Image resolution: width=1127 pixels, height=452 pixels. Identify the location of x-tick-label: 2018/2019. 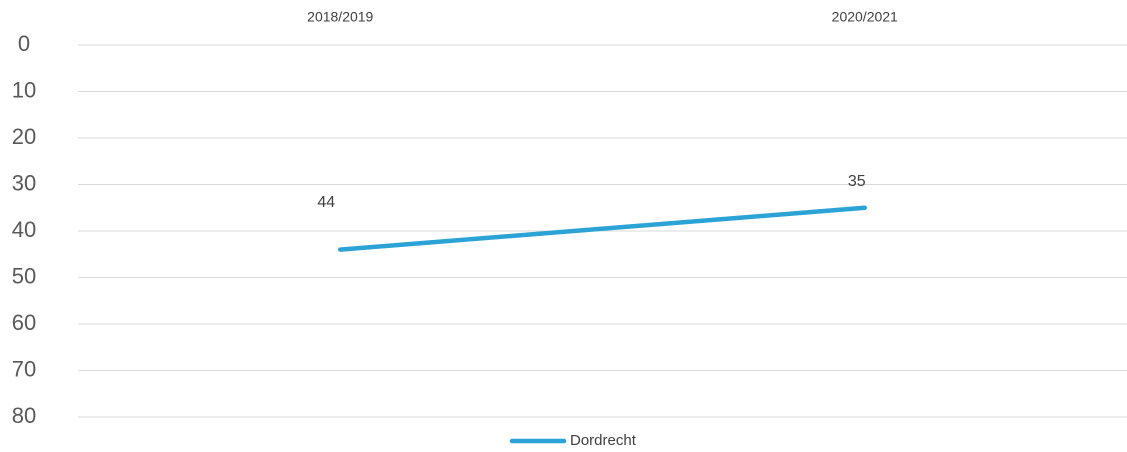
(340, 17).